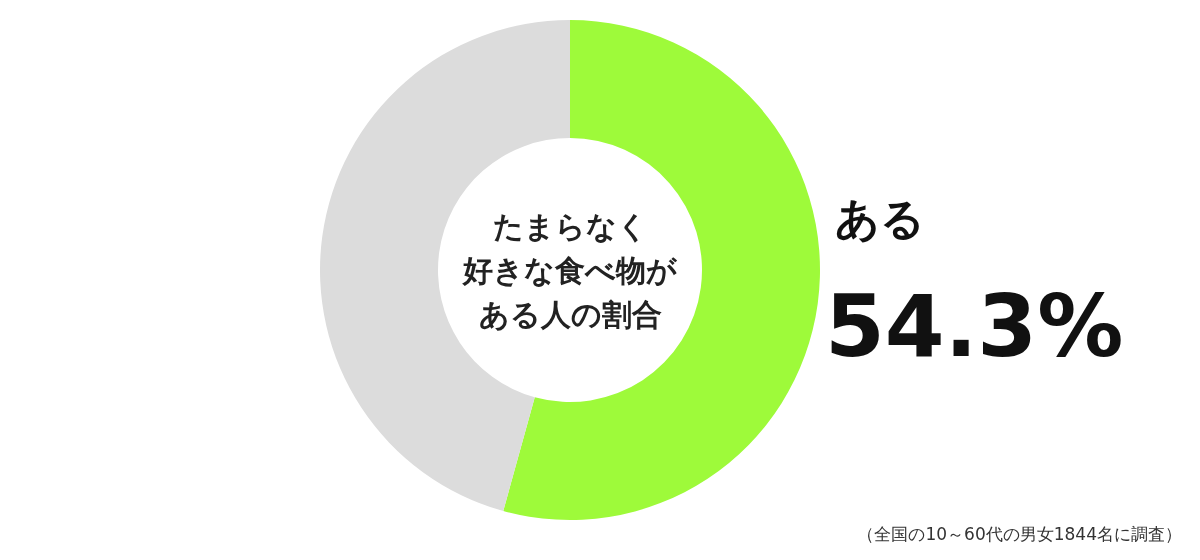 The width and height of the screenshot is (1200, 560). I want to click on text: （全国の10～60代の男女1844名に調査）, so click(1019, 534).